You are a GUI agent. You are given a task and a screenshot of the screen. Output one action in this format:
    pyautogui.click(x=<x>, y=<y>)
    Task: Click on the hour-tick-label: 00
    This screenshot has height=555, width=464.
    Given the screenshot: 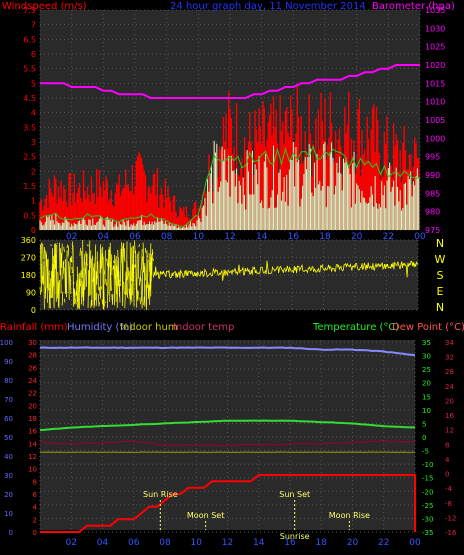 What is the action you would take?
    pyautogui.click(x=415, y=543)
    